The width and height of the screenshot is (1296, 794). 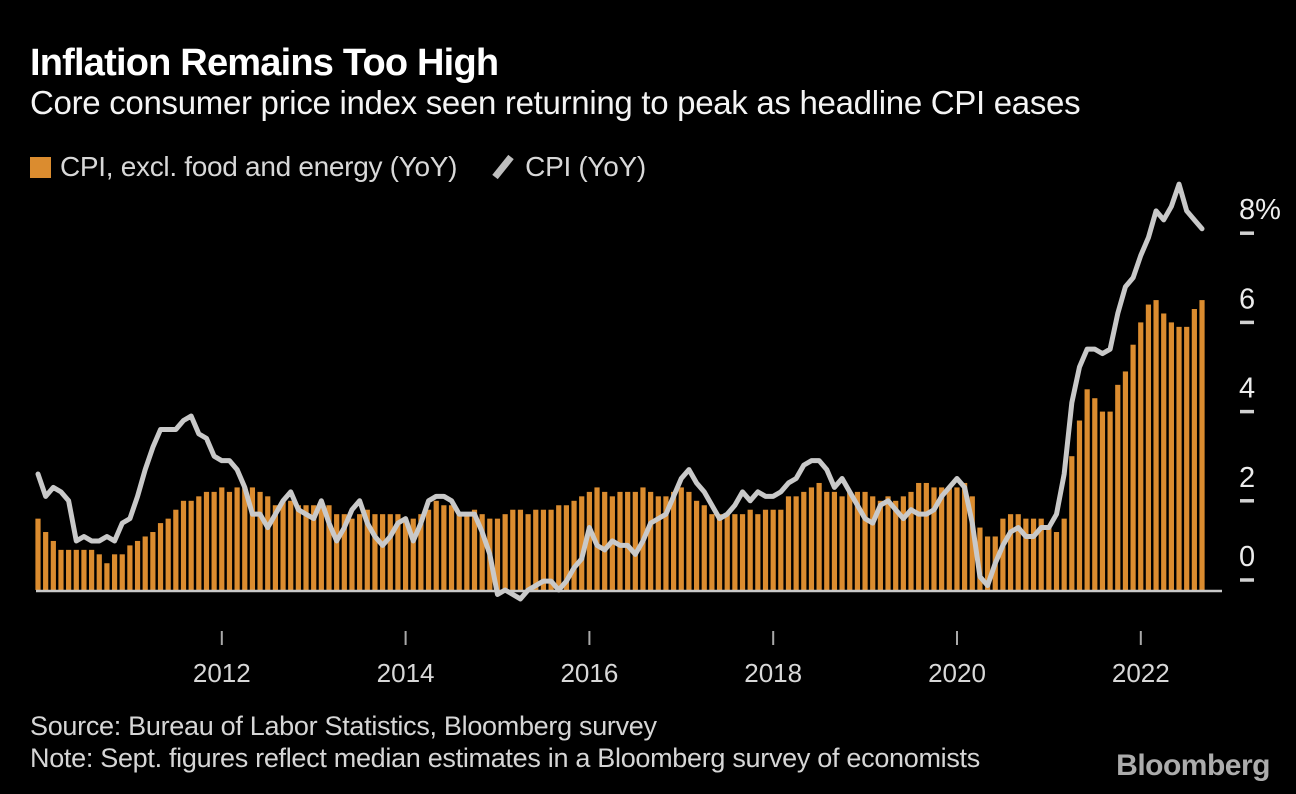 What do you see at coordinates (222, 673) in the screenshot?
I see `x-axis-label: 2012` at bounding box center [222, 673].